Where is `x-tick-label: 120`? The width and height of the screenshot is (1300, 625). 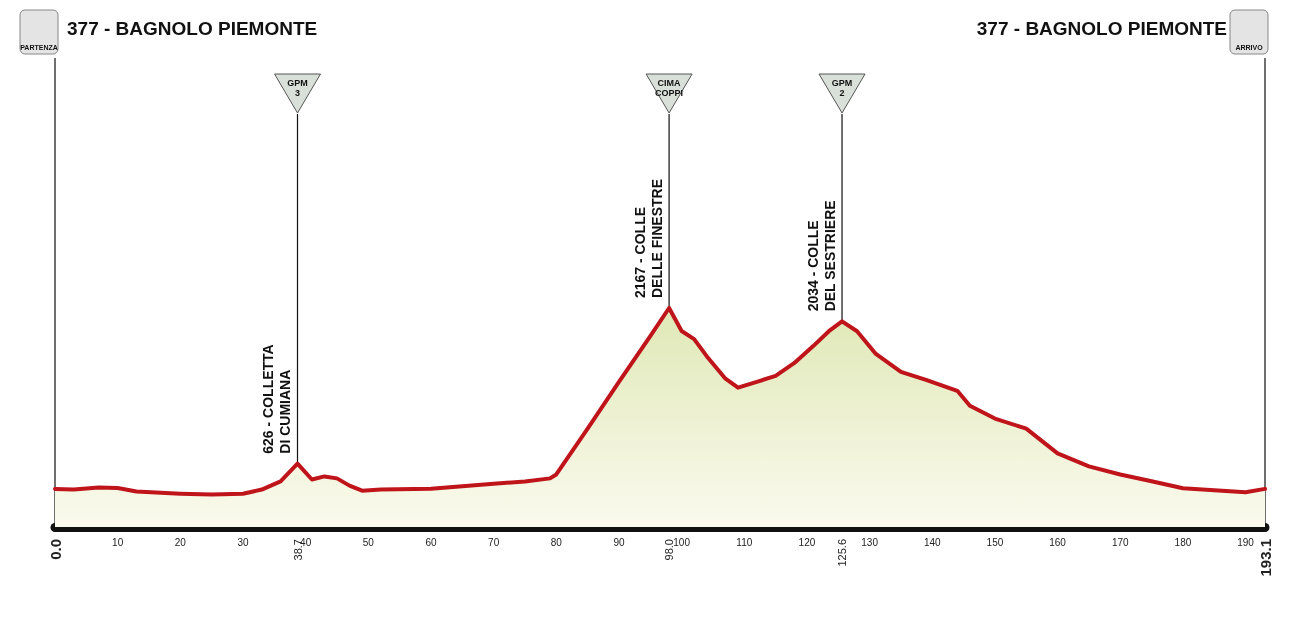 x-tick-label: 120 is located at coordinates (807, 542).